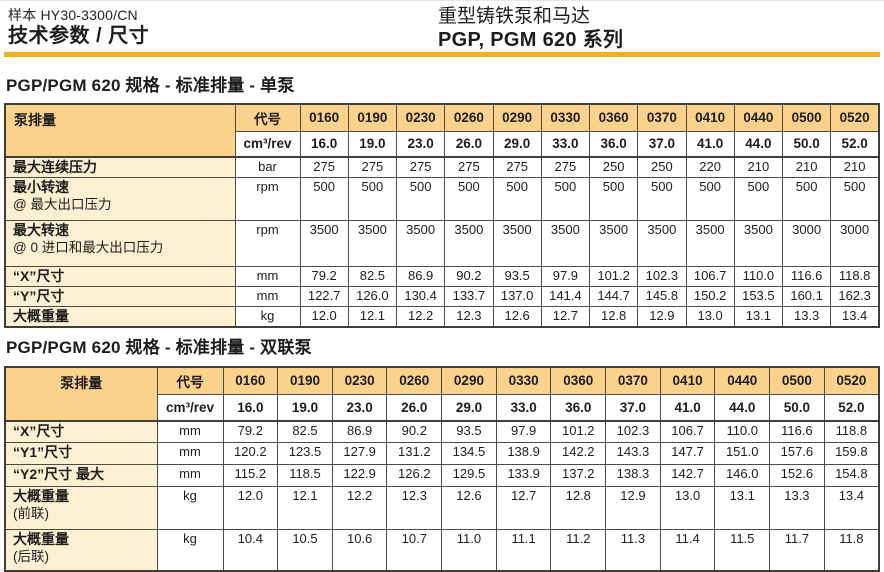  I want to click on value-cell: 82.5, so click(372, 276).